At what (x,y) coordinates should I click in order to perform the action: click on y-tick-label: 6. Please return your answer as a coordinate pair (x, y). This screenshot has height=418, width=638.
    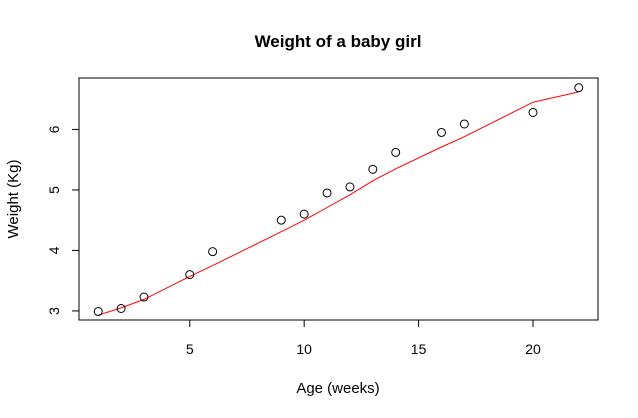
    Looking at the image, I should click on (54, 129).